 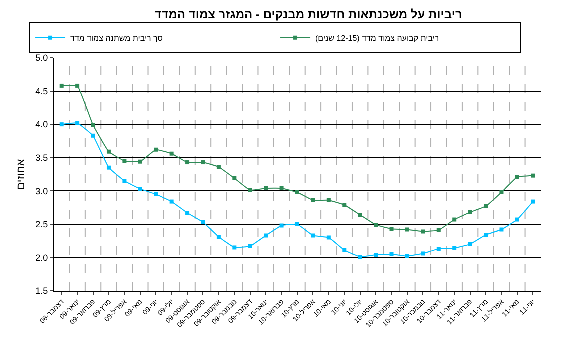 What do you see at coordinates (42, 225) in the screenshot?
I see `y-tick-label: 2.5` at bounding box center [42, 225].